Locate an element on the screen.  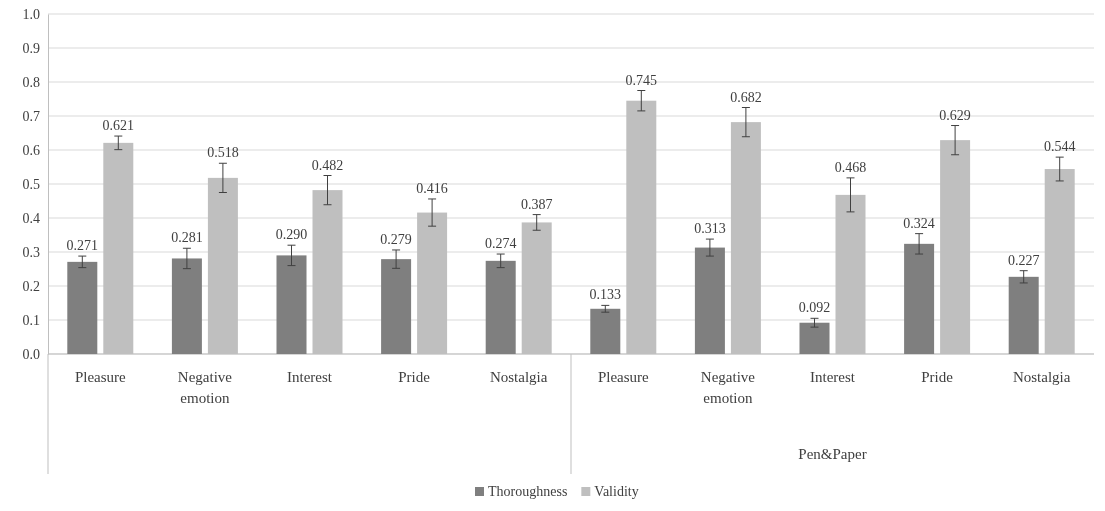
y-tick-label: 0.7 is located at coordinates (31, 116).